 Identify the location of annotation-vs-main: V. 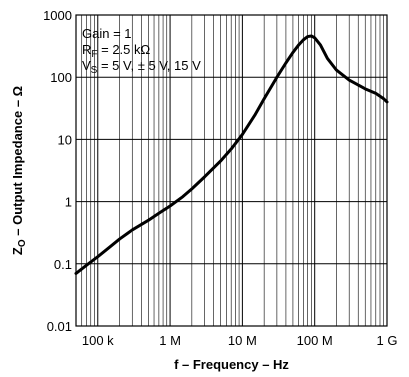
(86, 65).